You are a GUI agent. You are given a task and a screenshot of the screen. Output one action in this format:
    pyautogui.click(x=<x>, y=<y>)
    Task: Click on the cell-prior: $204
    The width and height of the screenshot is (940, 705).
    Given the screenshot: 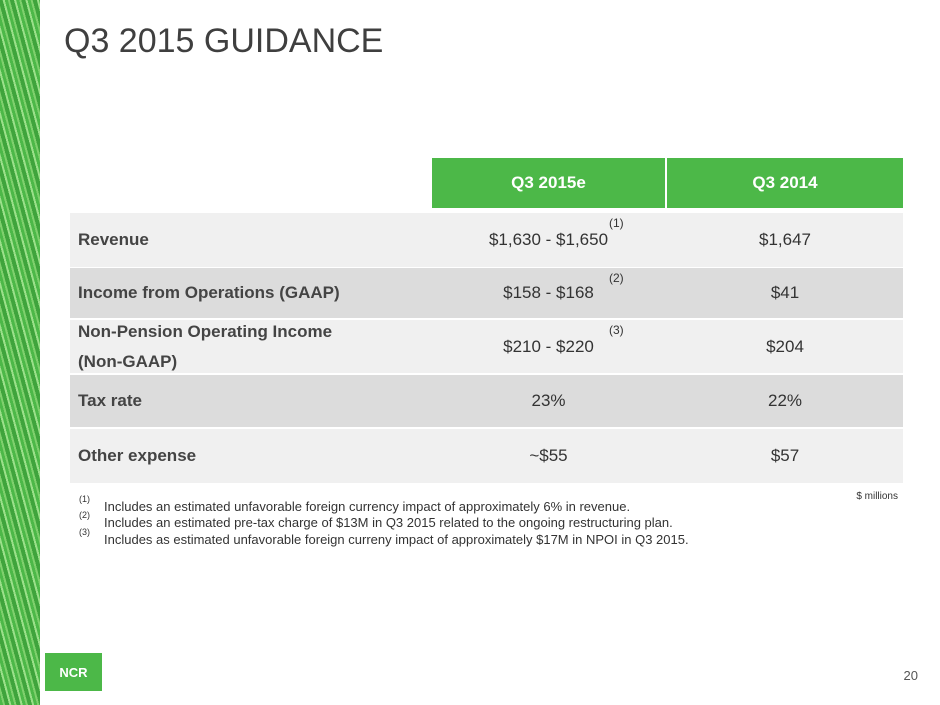 What is the action you would take?
    pyautogui.click(x=785, y=346)
    